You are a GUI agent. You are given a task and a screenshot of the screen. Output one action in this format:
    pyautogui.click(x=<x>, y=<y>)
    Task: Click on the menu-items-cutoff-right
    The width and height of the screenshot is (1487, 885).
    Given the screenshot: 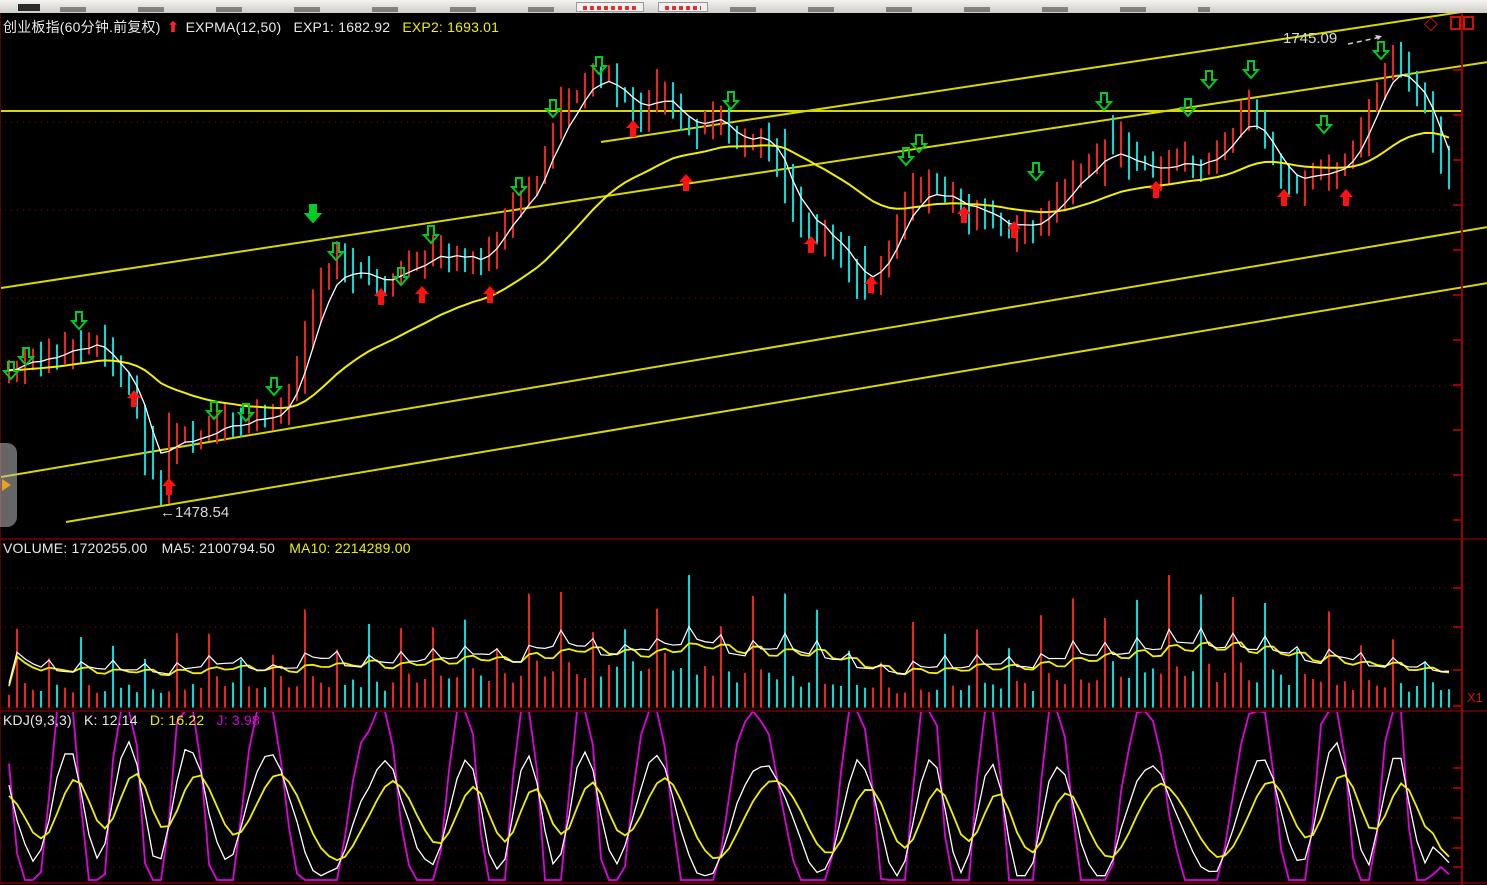 What is the action you would take?
    pyautogui.click(x=970, y=9)
    